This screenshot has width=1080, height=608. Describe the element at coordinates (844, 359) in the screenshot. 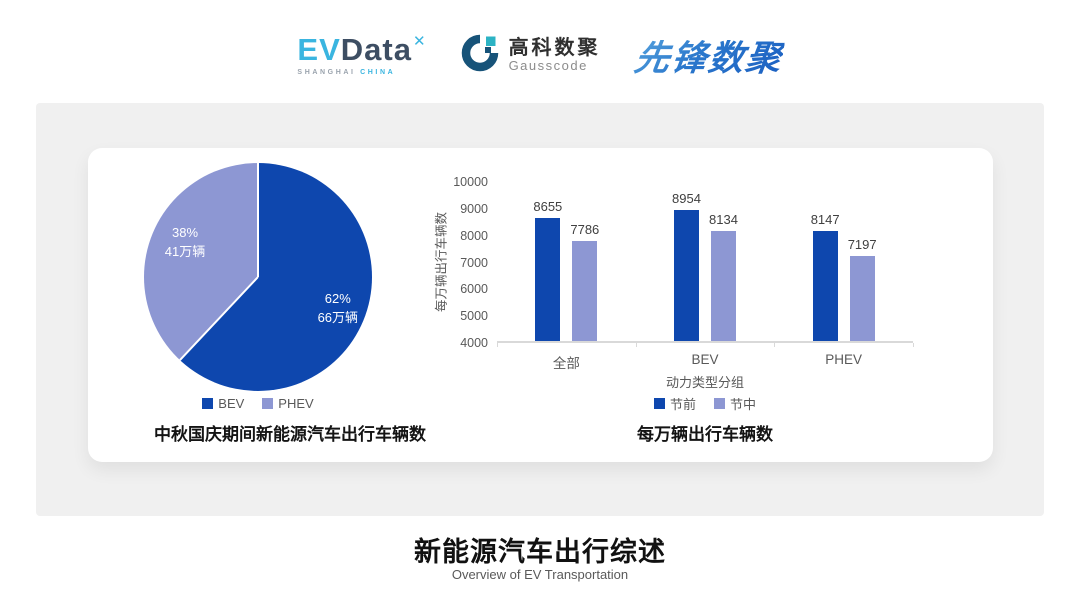

I see `category-label: PHEV` at that location.